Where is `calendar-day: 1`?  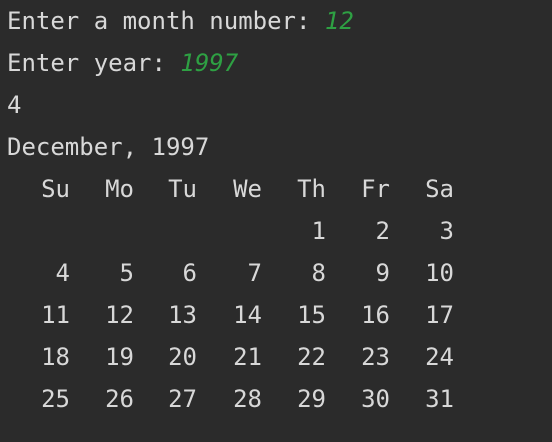 calendar-day: 1 is located at coordinates (318, 231).